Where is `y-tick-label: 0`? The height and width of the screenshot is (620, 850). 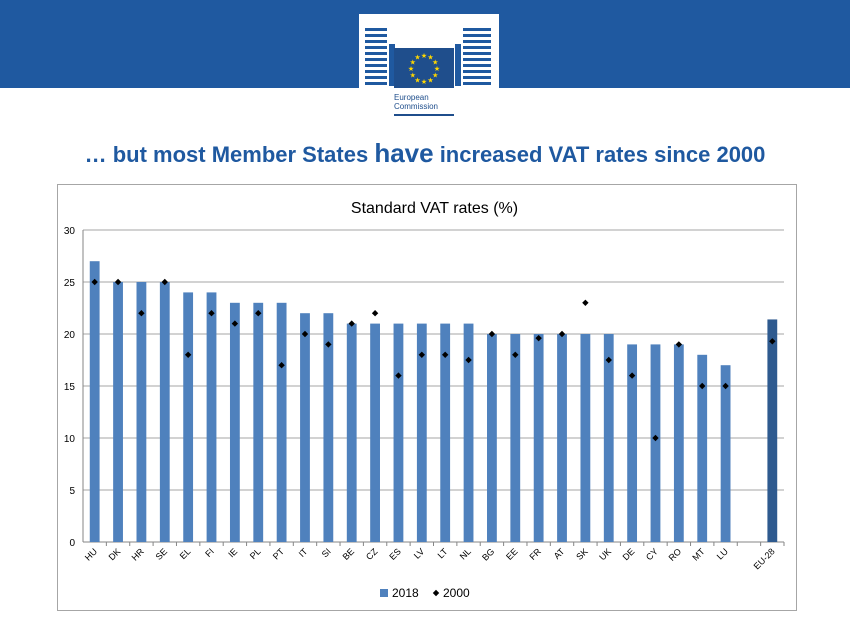 y-tick-label: 0 is located at coordinates (72, 543).